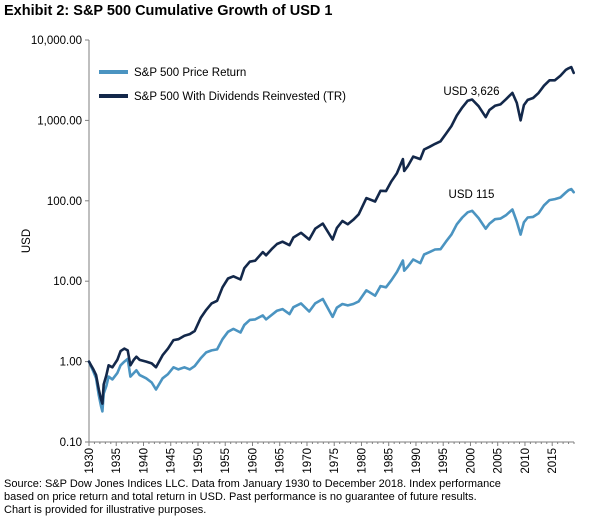 The width and height of the screenshot is (591, 529). What do you see at coordinates (499, 461) in the screenshot?
I see `x-tick-label: 2005` at bounding box center [499, 461].